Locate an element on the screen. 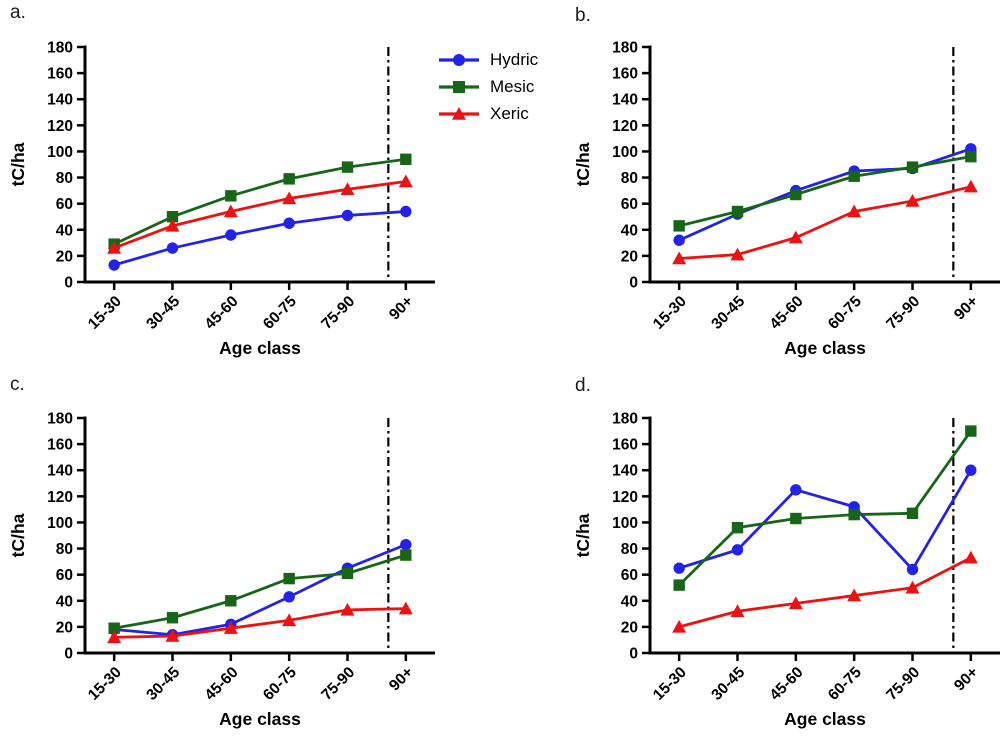  legend-item-mesic: Mesic is located at coordinates (487, 87).